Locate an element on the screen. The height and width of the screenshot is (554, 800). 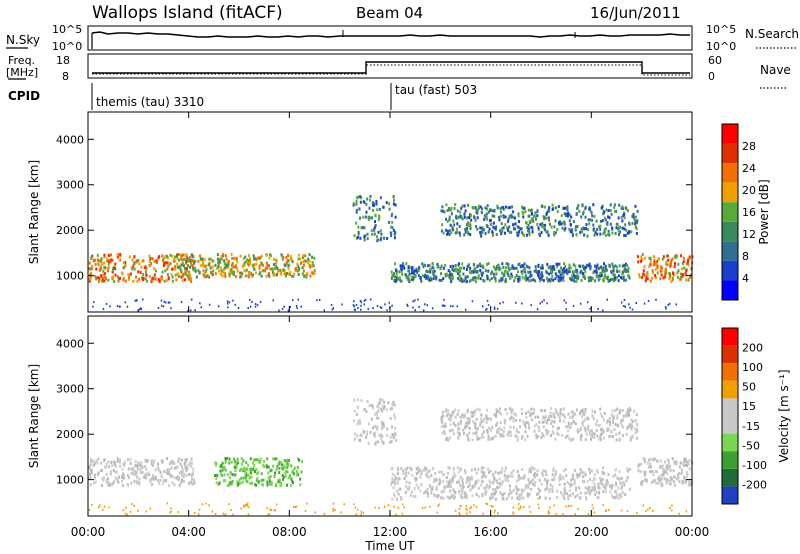
date-title: 16/Jun/2011 is located at coordinates (635, 13).